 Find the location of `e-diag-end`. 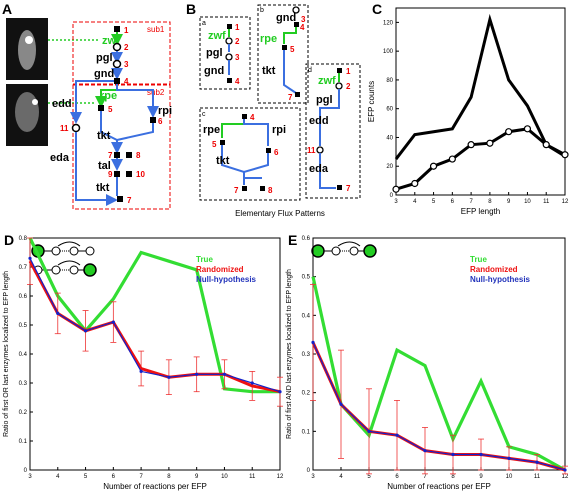

e-diag-end is located at coordinates (370, 251).